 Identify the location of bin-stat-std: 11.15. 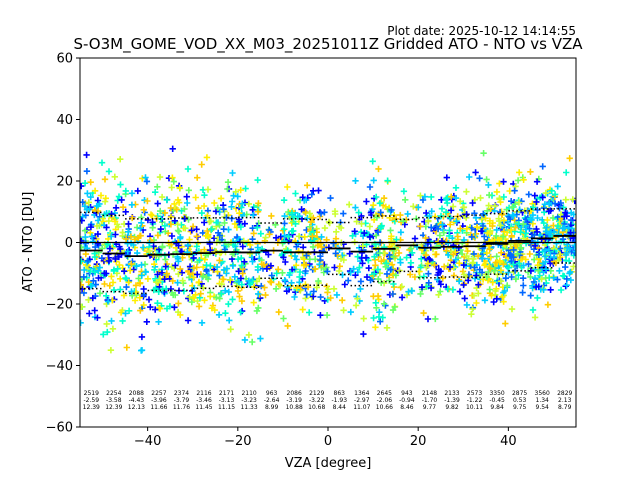
(226, 407).